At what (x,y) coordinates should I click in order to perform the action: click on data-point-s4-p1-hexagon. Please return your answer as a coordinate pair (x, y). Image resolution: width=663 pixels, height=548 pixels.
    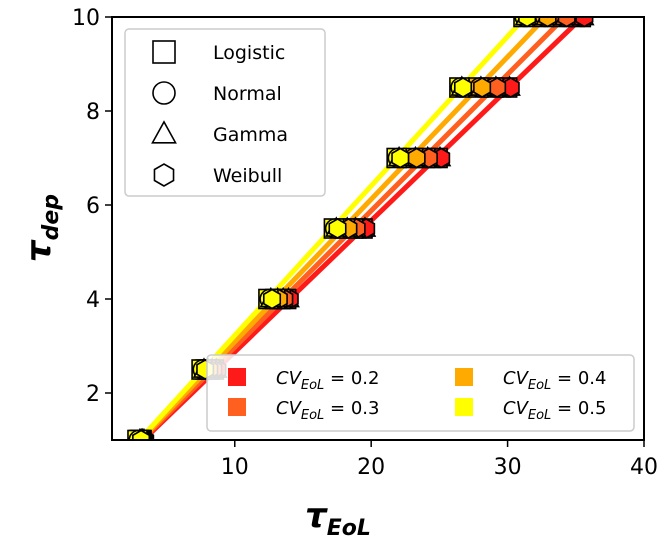
    Looking at the image, I should click on (141, 434).